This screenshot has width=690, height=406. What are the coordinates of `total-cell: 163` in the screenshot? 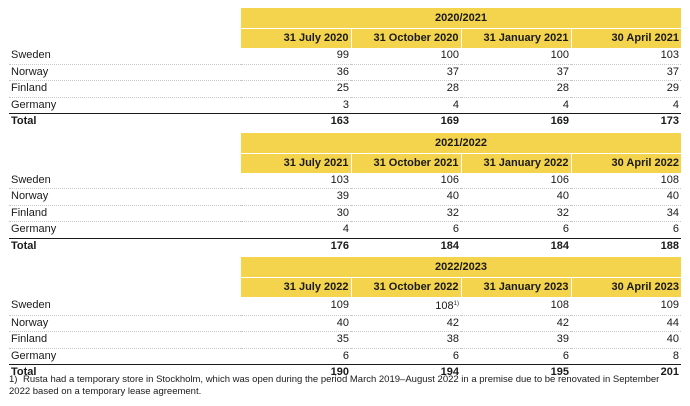 It's located at (296, 121).